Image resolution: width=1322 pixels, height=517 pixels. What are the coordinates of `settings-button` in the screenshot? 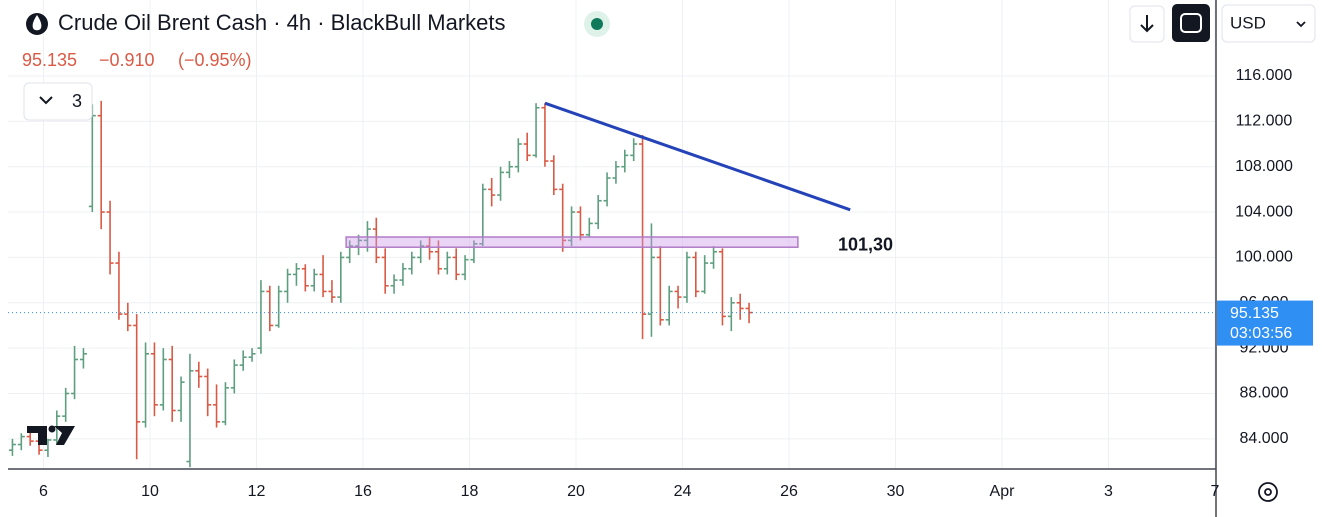 It's located at (1268, 492).